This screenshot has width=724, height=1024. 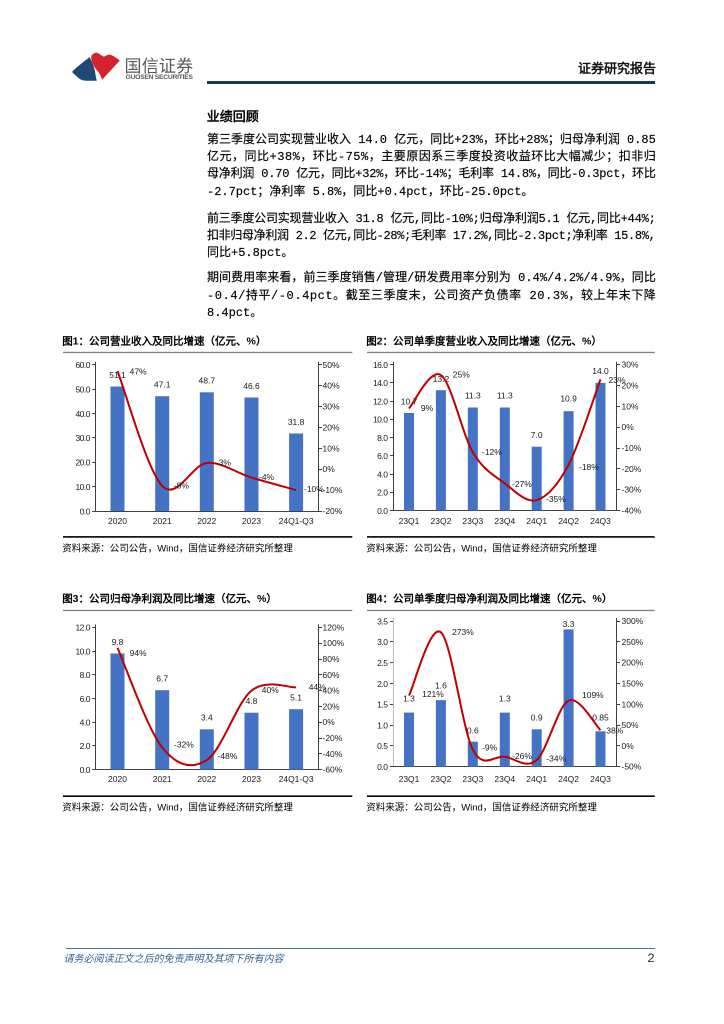 What do you see at coordinates (334, 643) in the screenshot?
I see `svg-text: 100%` at bounding box center [334, 643].